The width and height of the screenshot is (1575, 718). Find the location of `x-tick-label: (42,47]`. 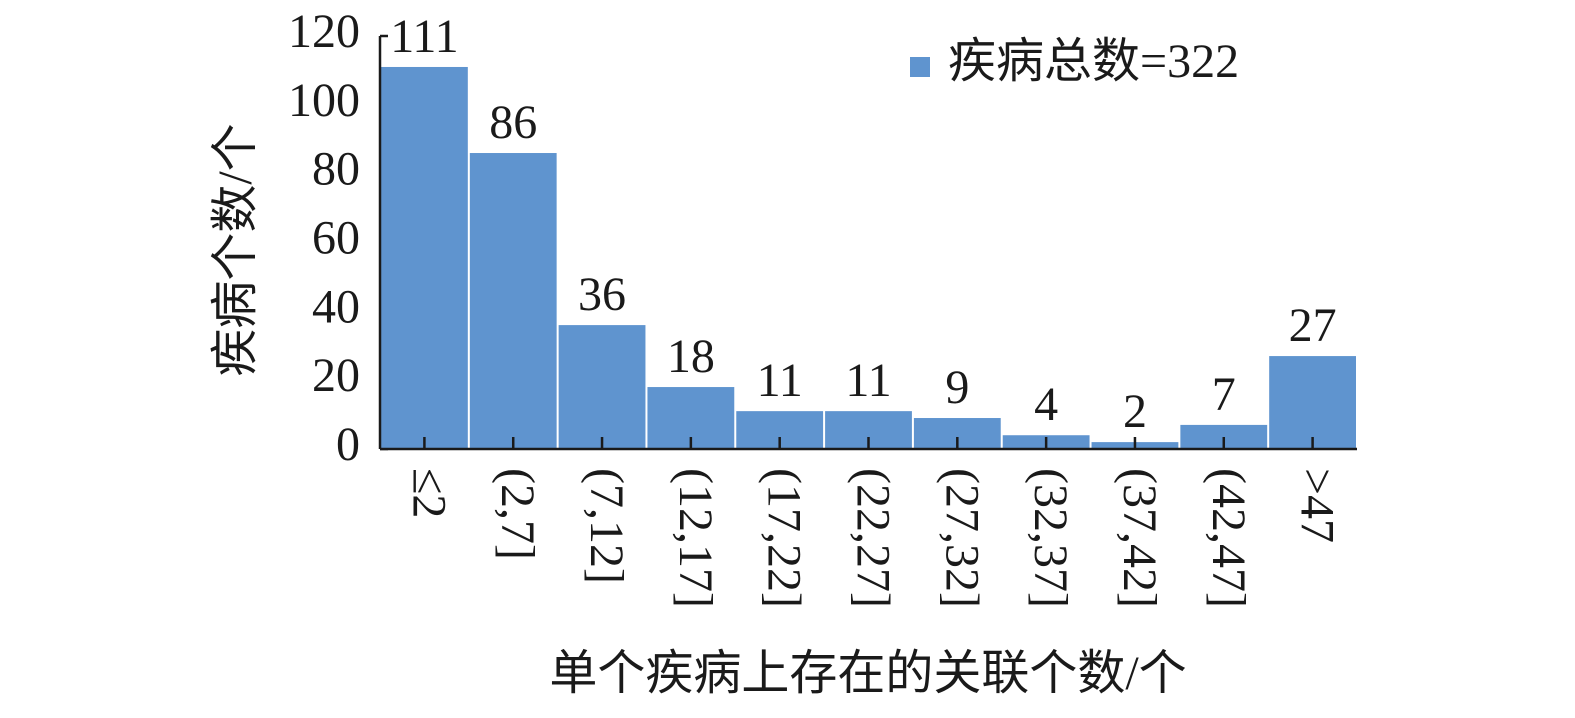

x-tick-label: (42,47] is located at coordinates (1228, 538).